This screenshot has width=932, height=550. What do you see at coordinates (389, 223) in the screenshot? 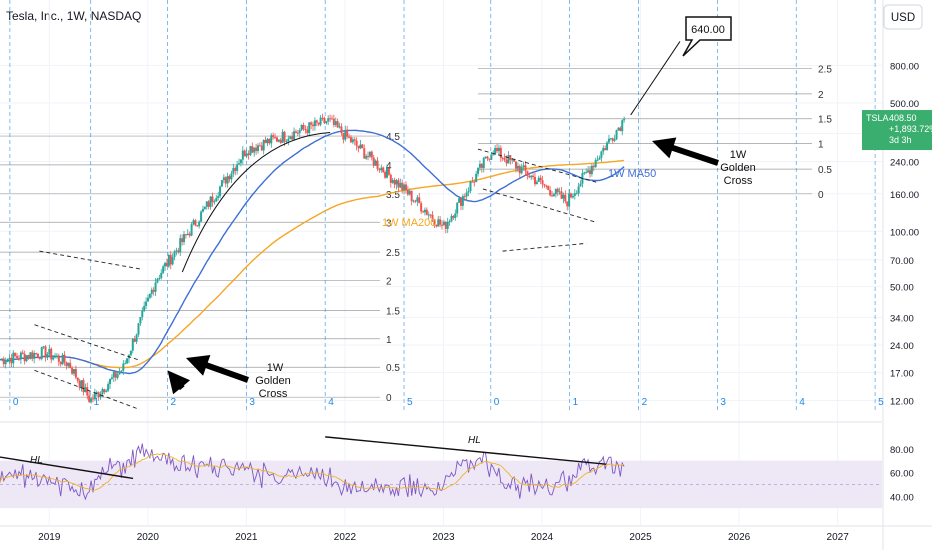
I see `fib-label-left: 3` at bounding box center [389, 223].